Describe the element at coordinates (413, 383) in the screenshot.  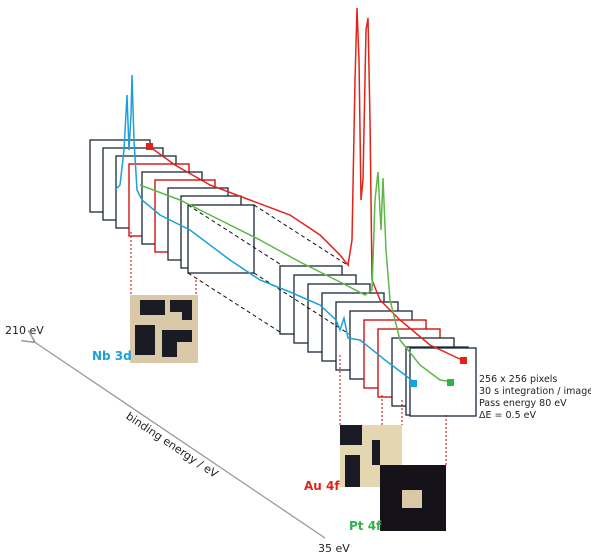
I see `nb-marker` at that location.